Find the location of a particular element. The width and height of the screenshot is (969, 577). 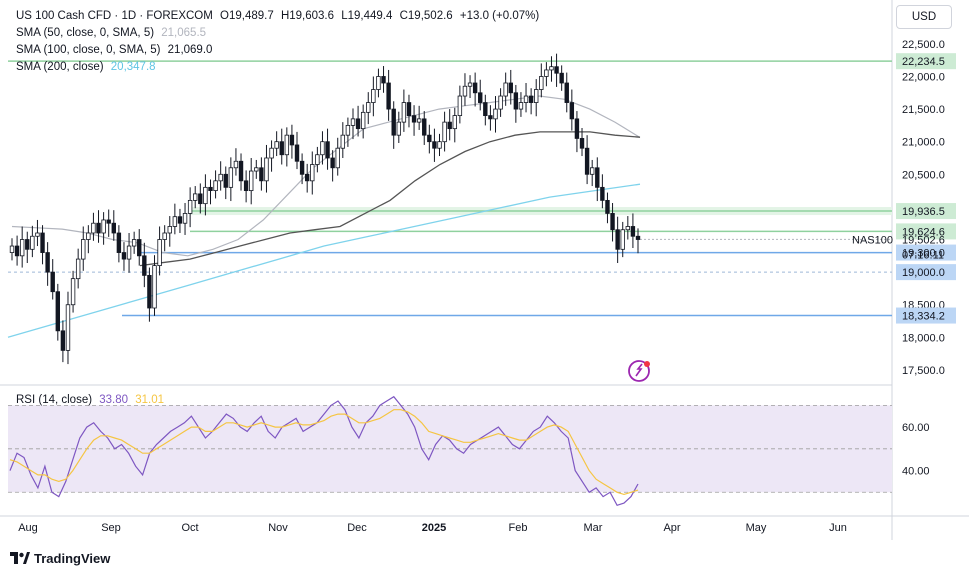

sma100-legend: SMA (100, close, 0, SMA, 5) 21,069.0 is located at coordinates (116, 50).